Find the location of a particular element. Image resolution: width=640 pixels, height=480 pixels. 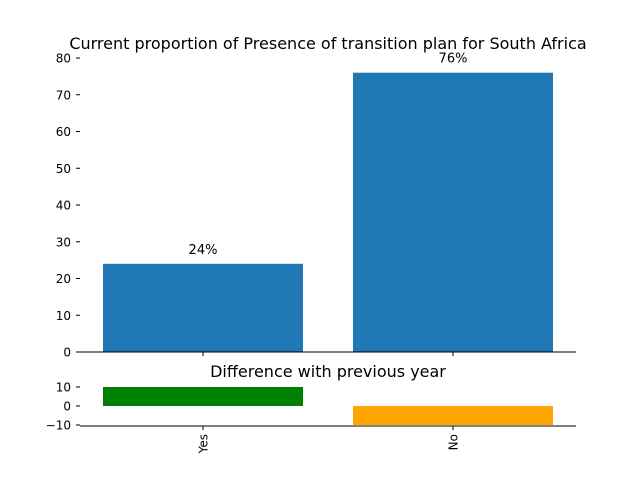

difference-bars is located at coordinates (328, 406).